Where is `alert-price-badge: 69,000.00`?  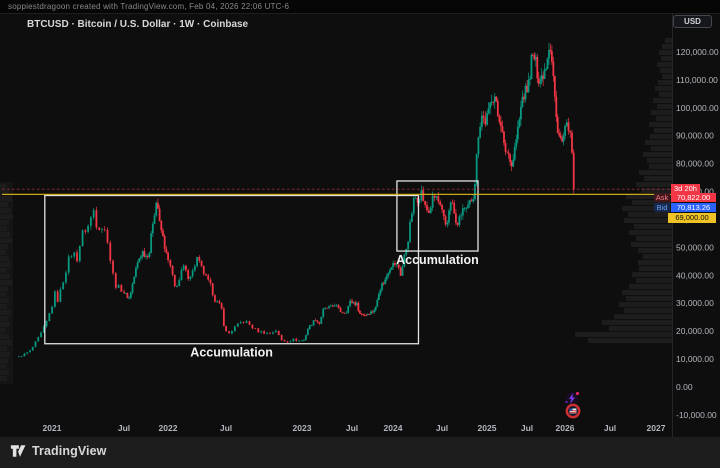
alert-price-badge: 69,000.00 is located at coordinates (692, 218).